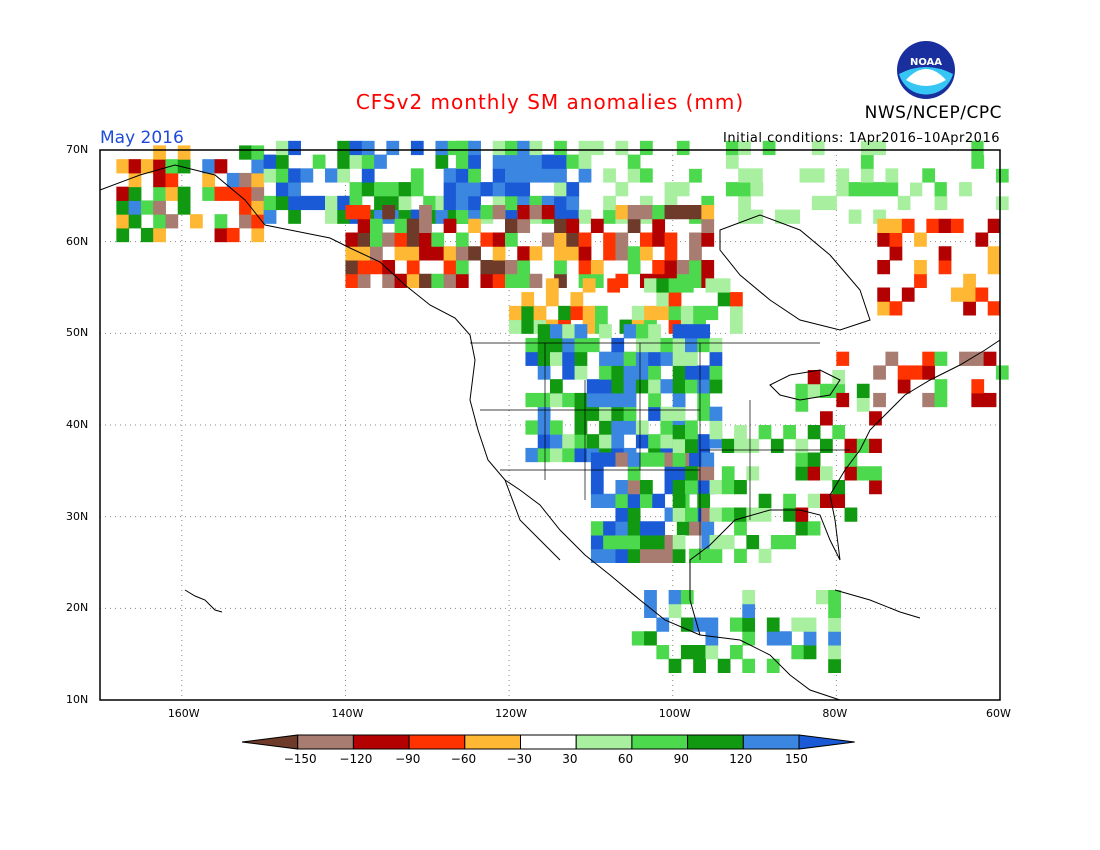 The height and width of the screenshot is (850, 1100). What do you see at coordinates (77, 333) in the screenshot?
I see `lat-tick-label: 50N` at bounding box center [77, 333].